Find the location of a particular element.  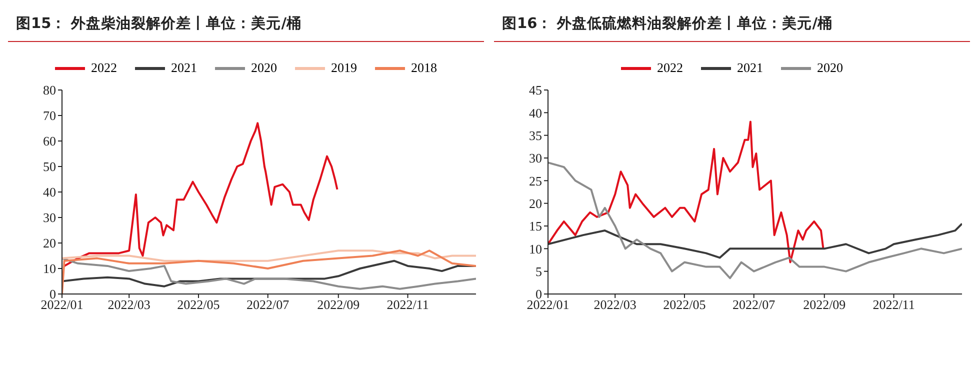

y-tick-label: 45 is located at coordinates (535, 90).